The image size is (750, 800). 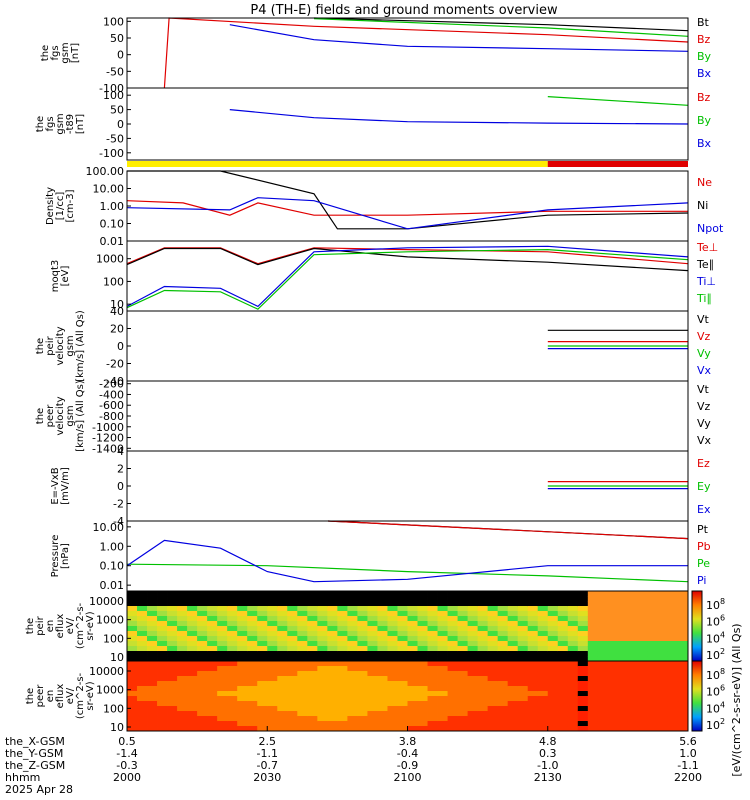 I want to click on footer-row-value: 0.5, so click(x=127, y=741).